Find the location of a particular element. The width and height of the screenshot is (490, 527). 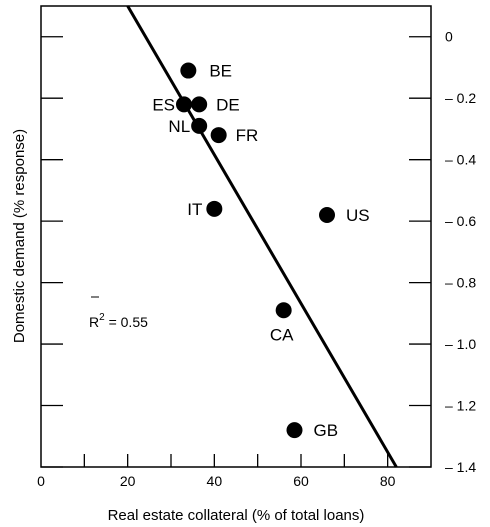

x-tick-label: 80 is located at coordinates (388, 481).